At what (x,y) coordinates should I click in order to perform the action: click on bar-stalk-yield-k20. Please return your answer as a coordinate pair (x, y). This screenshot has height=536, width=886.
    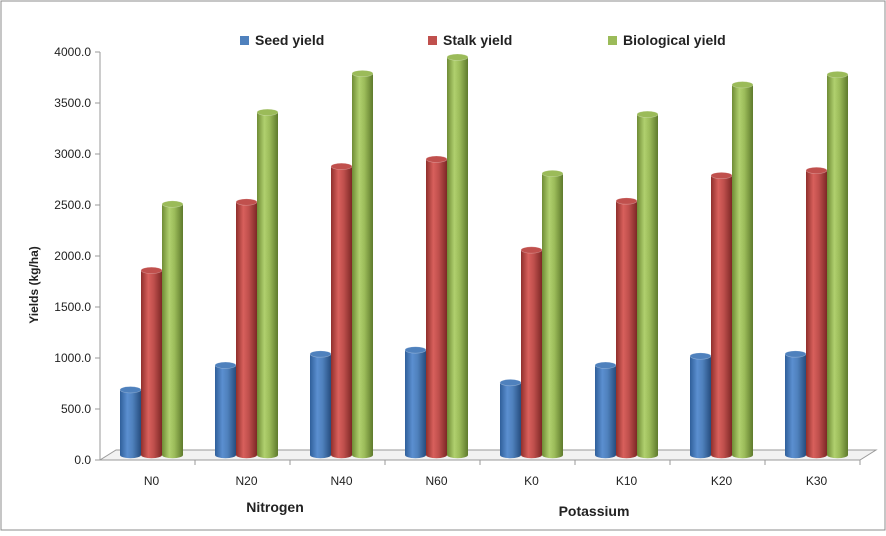
    Looking at the image, I should click on (721, 315).